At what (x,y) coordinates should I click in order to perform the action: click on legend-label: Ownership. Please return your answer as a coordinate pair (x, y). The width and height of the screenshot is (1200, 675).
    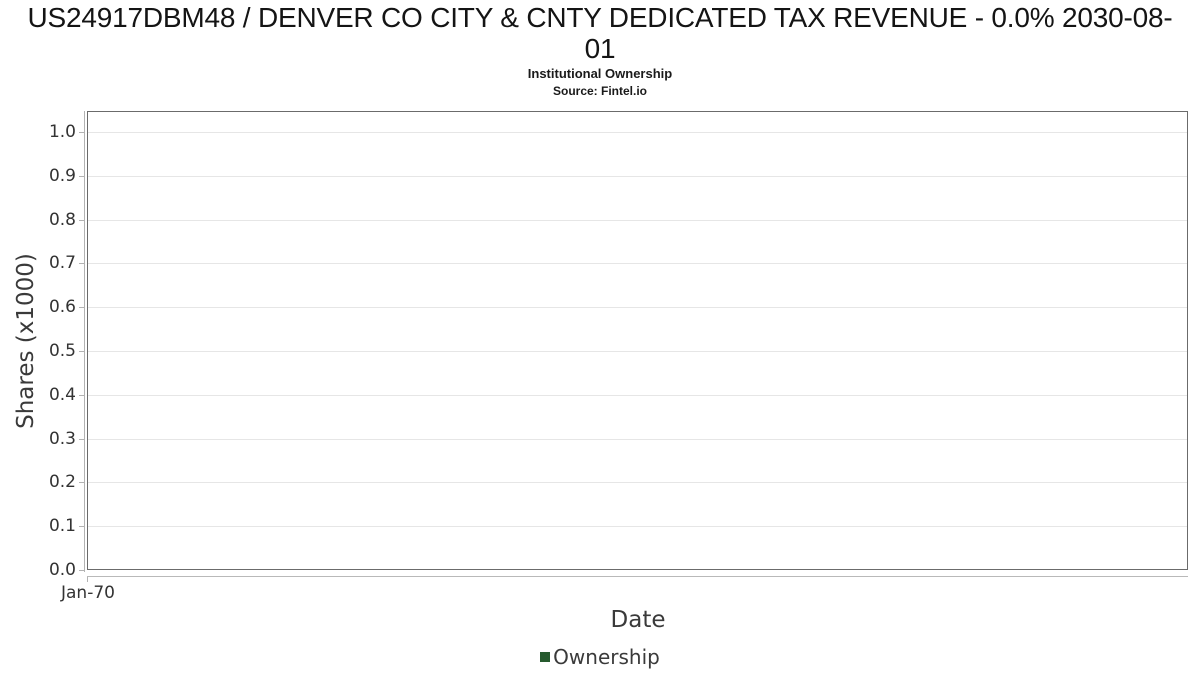
    Looking at the image, I should click on (606, 657).